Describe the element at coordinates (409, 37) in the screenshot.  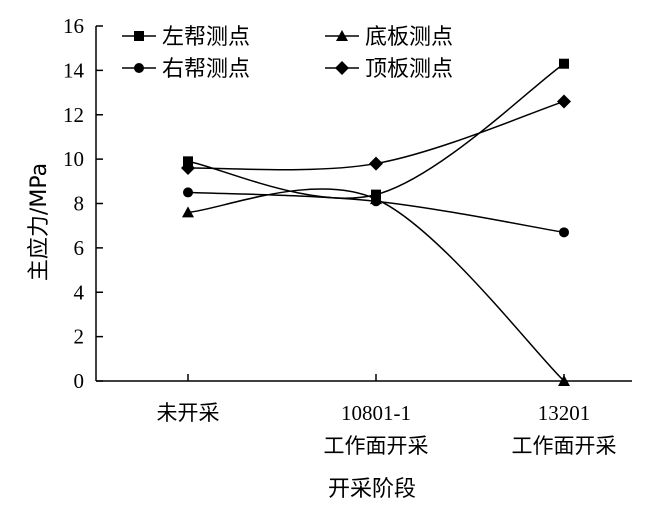
I see `legend-label: 底板测点` at that location.